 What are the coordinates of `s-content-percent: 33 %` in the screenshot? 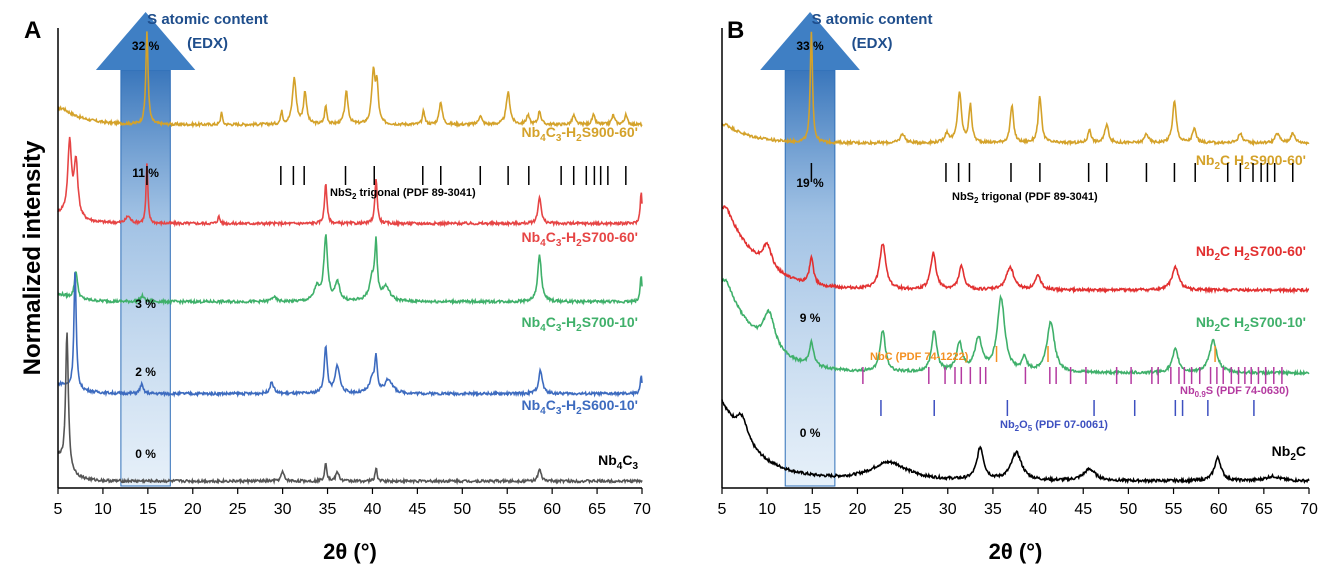 It's located at (810, 46).